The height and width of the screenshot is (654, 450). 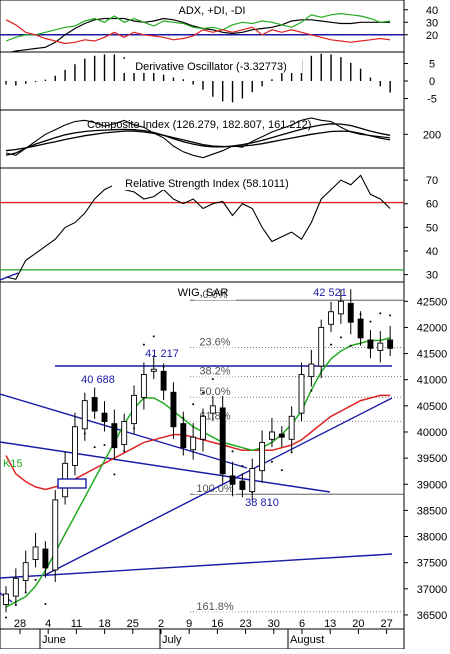 What do you see at coordinates (432, 302) in the screenshot?
I see `y-tick-label: 42500` at bounding box center [432, 302].